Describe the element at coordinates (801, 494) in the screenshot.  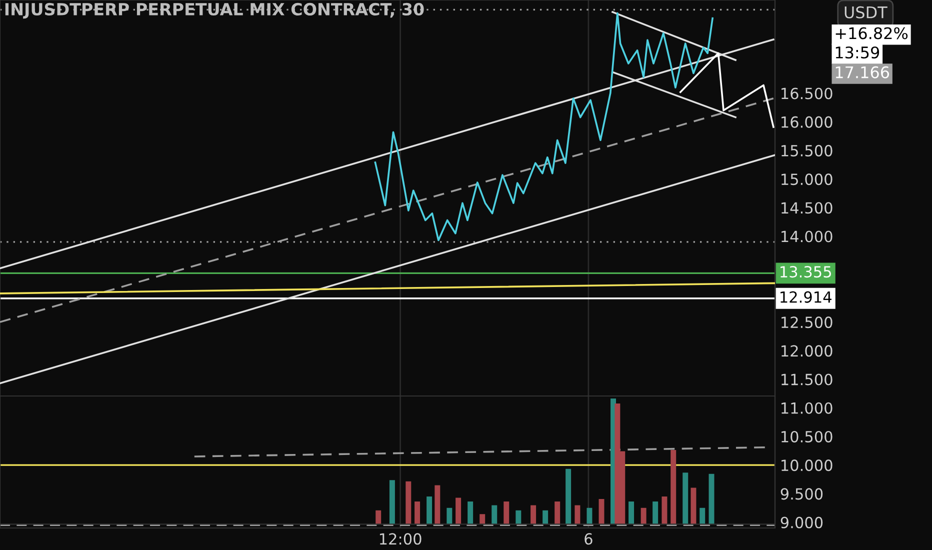
I see `y-tick-label: 9.500` at that location.